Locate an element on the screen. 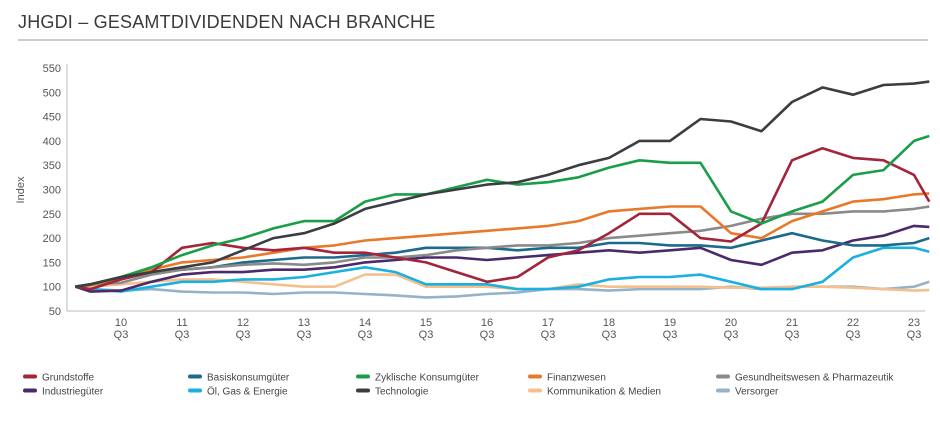  y-tick-label: 350 is located at coordinates (52, 166).